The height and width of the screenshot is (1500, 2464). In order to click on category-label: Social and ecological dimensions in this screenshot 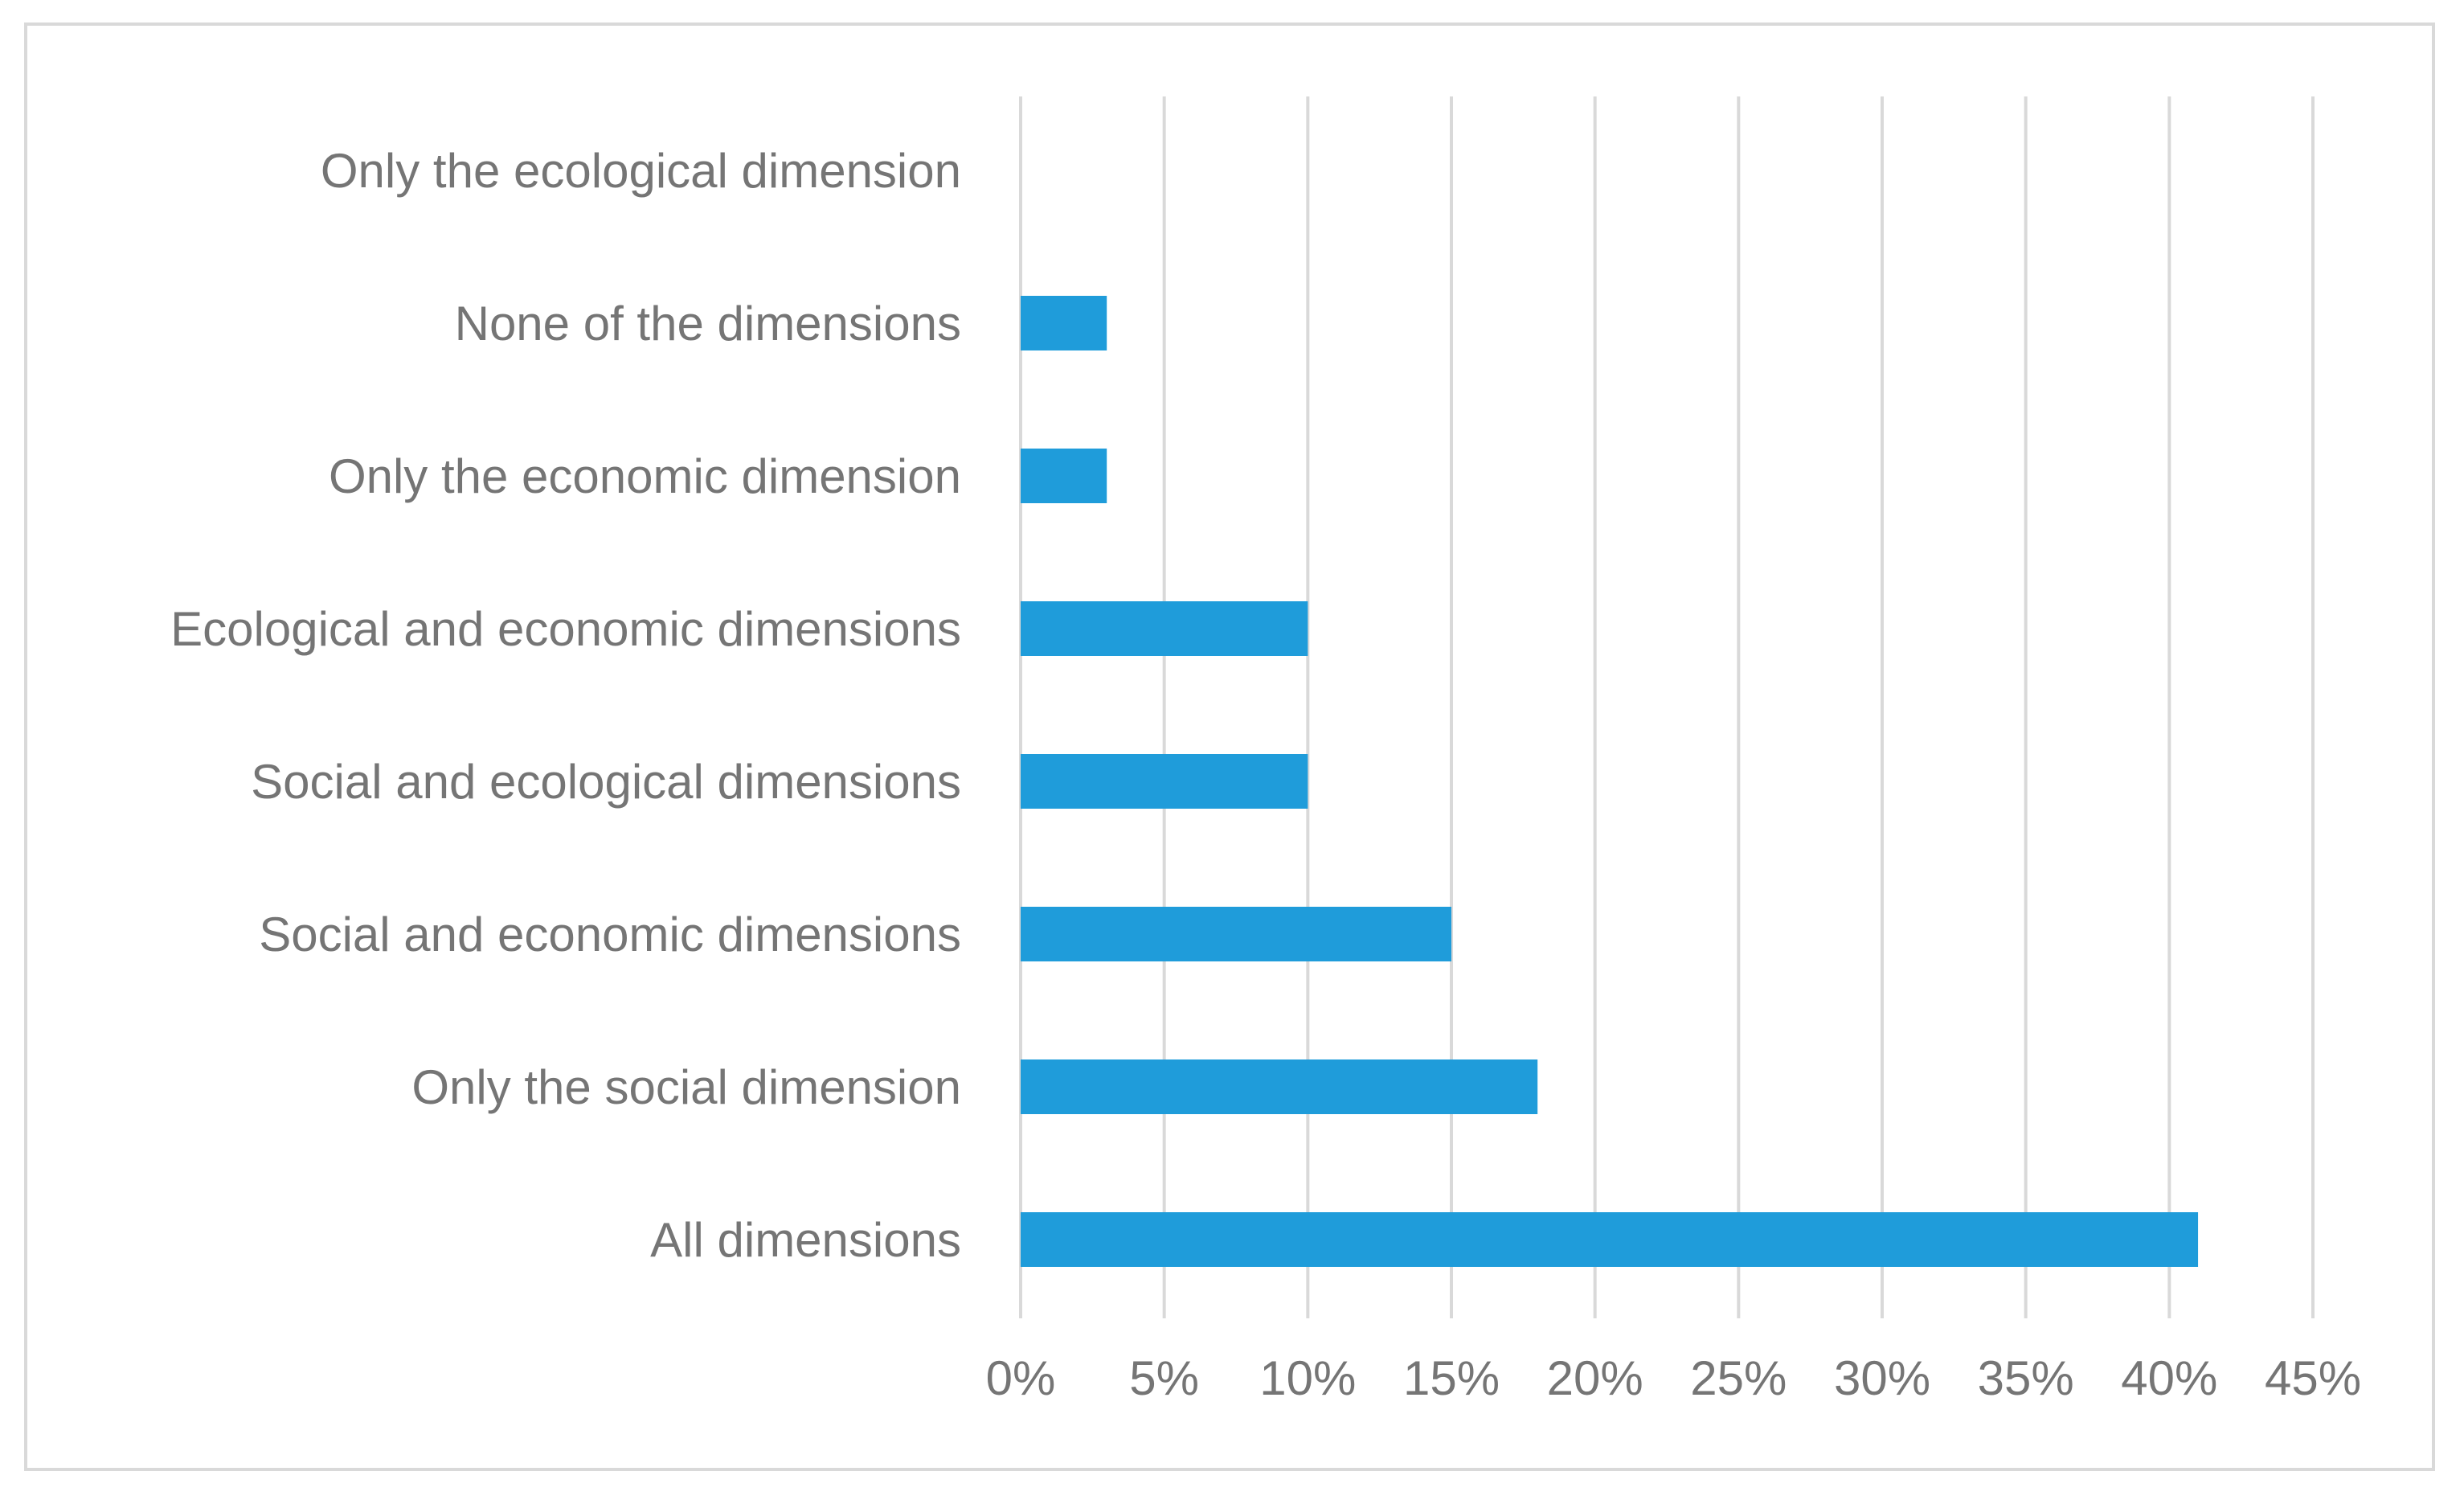, I will do `click(606, 782)`.